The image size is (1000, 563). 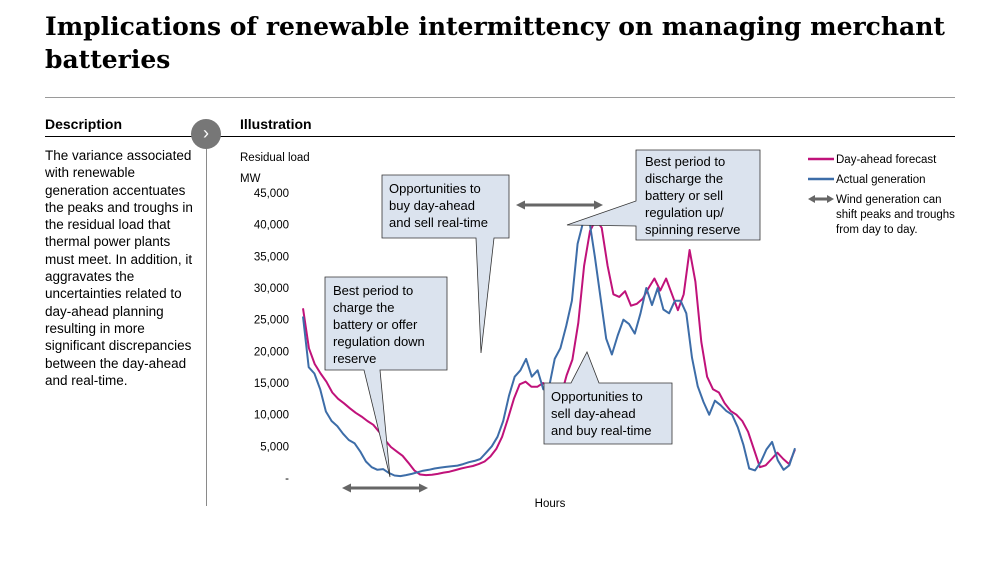 What do you see at coordinates (684, 195) in the screenshot?
I see `discharge-callout-line: battery or sell` at bounding box center [684, 195].